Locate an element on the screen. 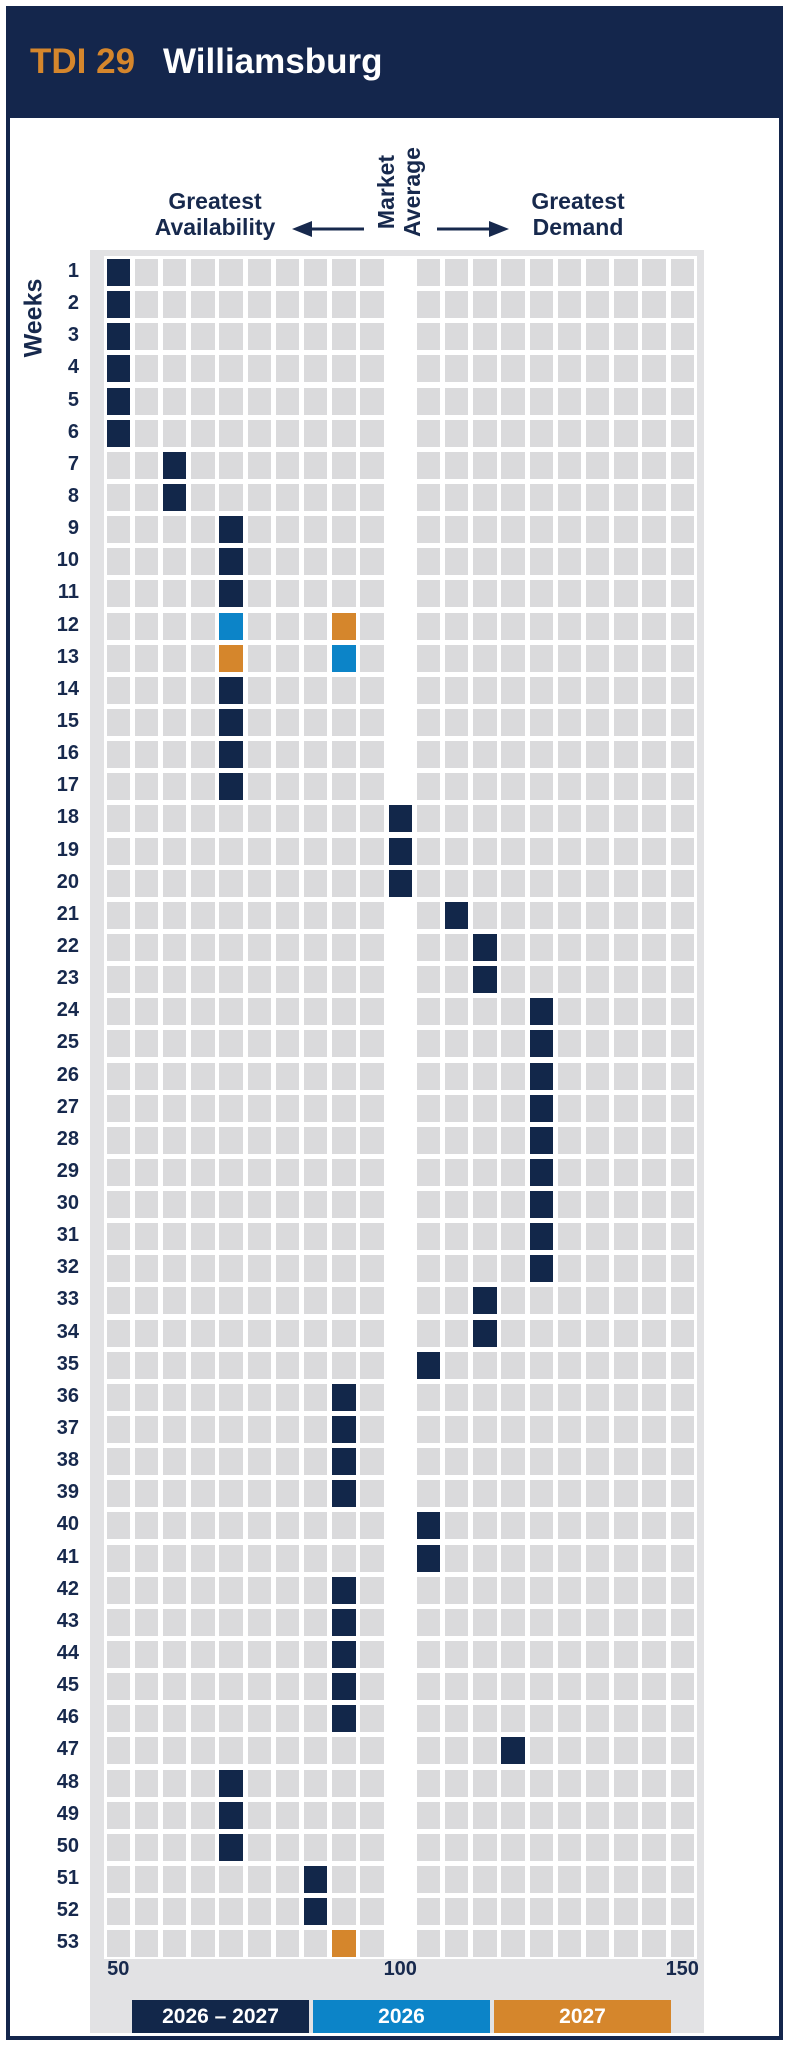 The image size is (789, 2046). week-row-label: 6 is located at coordinates (73, 431).